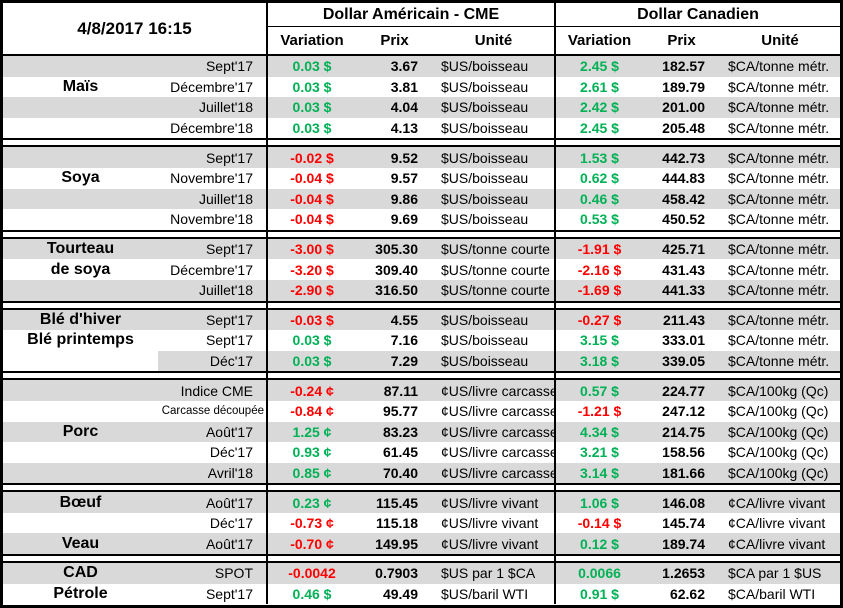  What do you see at coordinates (312, 411) in the screenshot?
I see `usd-variation-value: -0.84 ¢` at bounding box center [312, 411].